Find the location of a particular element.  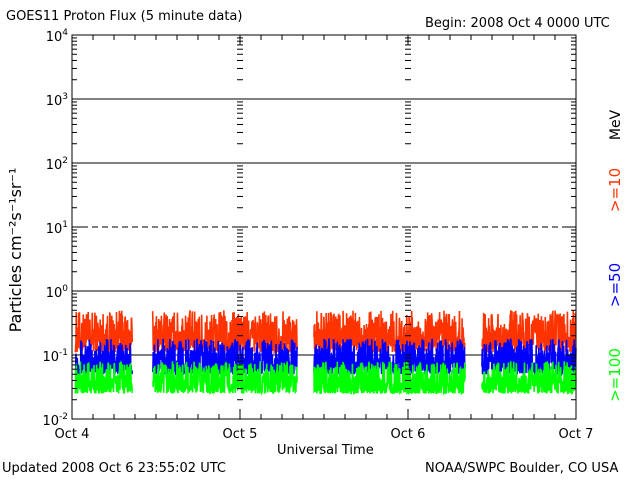

x-tick-label: Oct 4 is located at coordinates (72, 434).